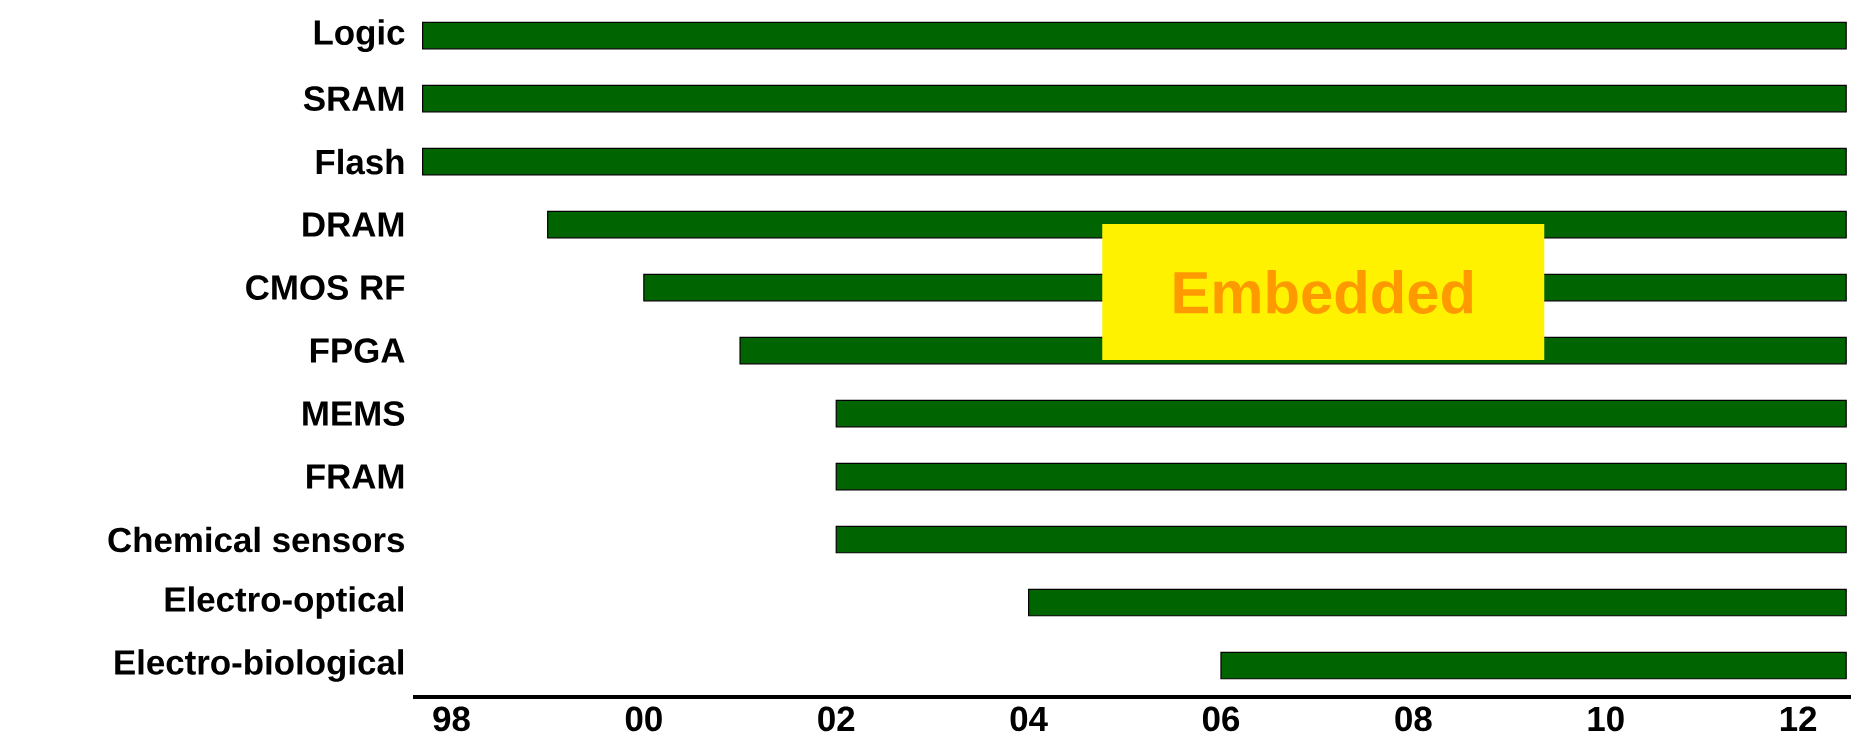  Describe the element at coordinates (1029, 719) in the screenshot. I see `x-tick-label: 04` at that location.